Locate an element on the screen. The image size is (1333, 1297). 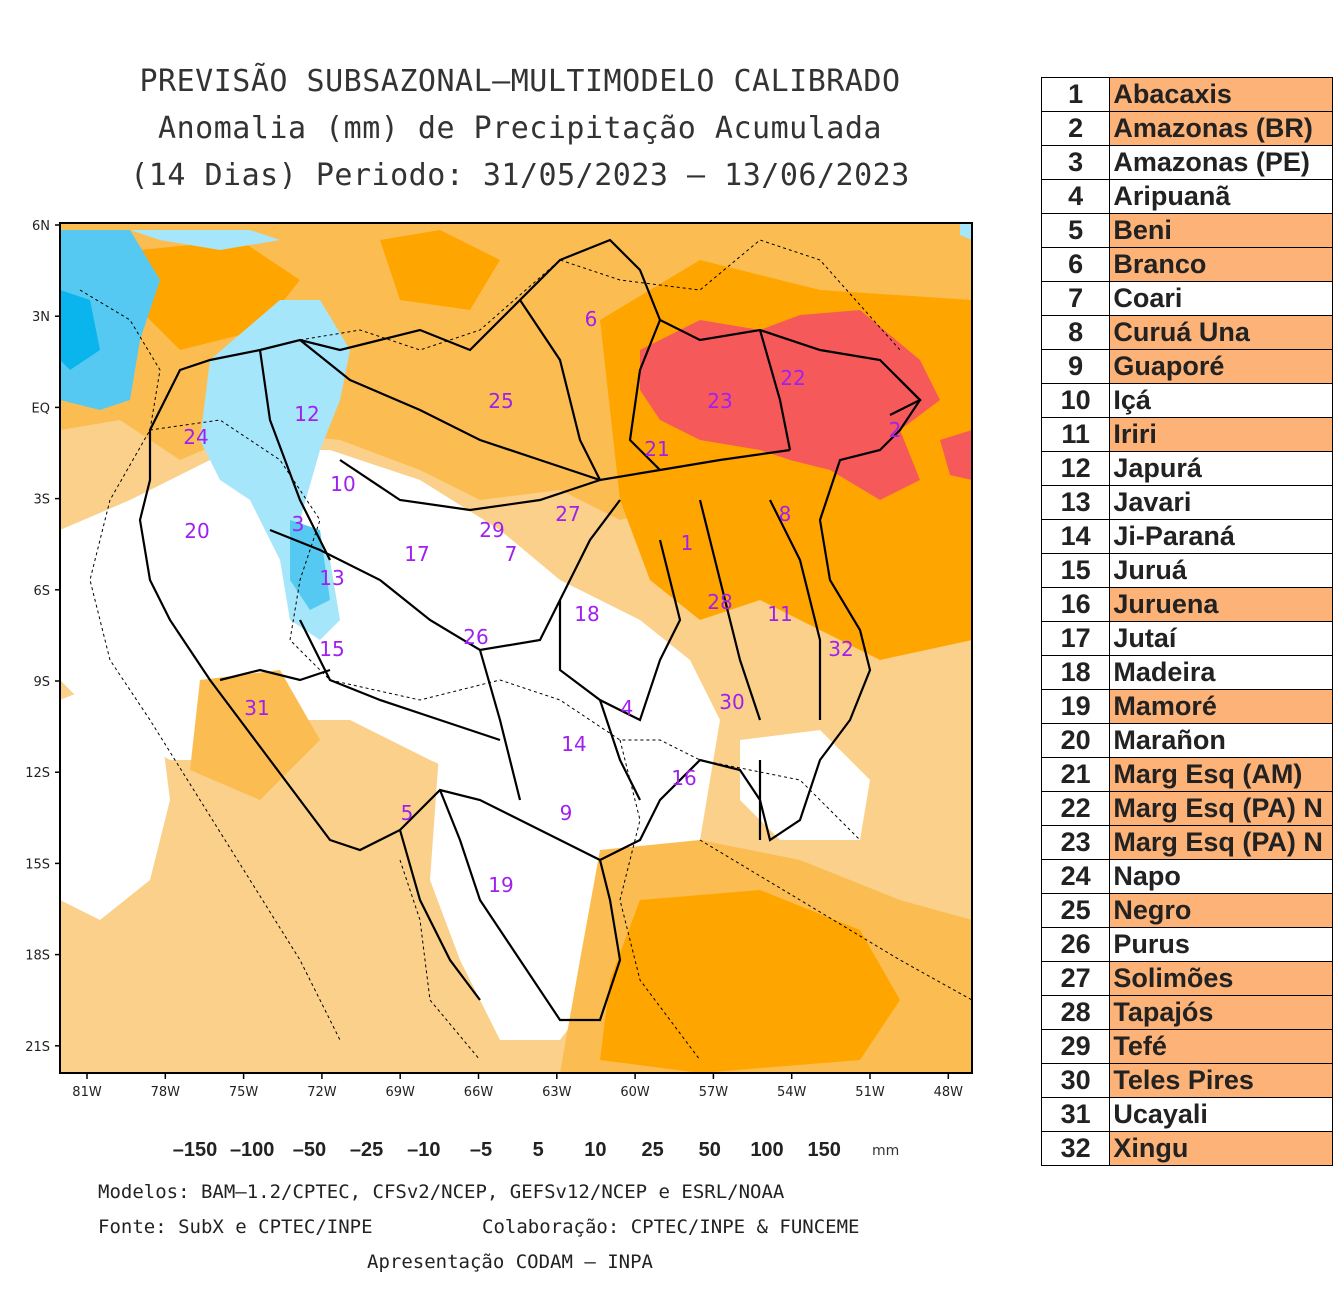
basin-row-name: Mamoré is located at coordinates (1221, 706).